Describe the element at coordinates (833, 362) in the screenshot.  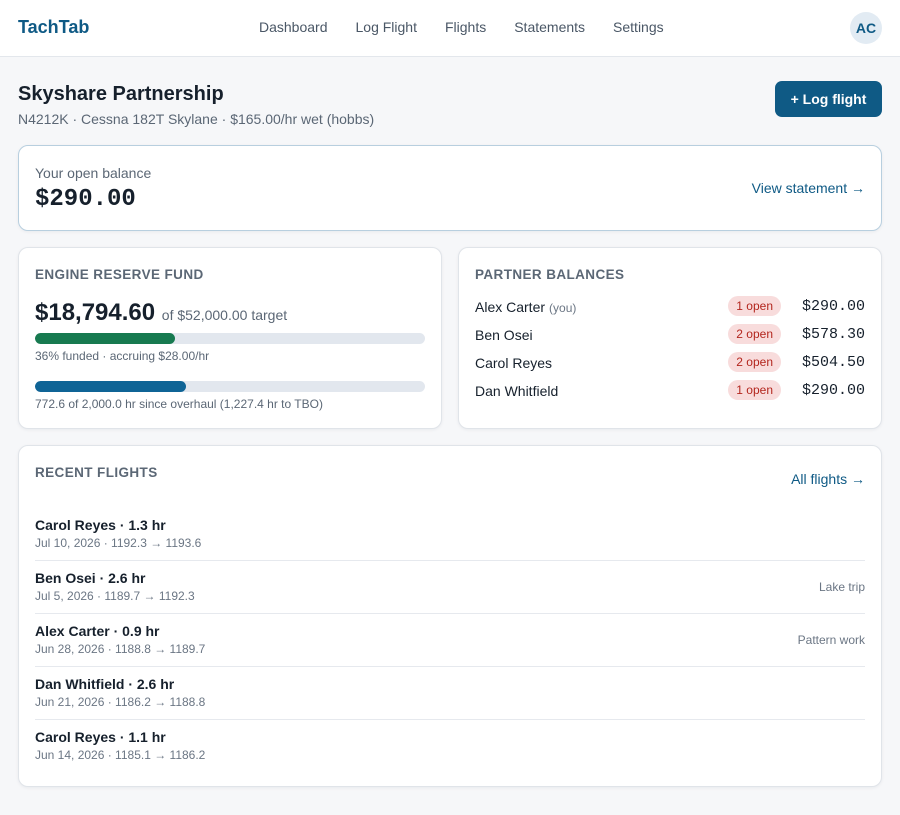
I see `partner-balance: $504.50` at that location.